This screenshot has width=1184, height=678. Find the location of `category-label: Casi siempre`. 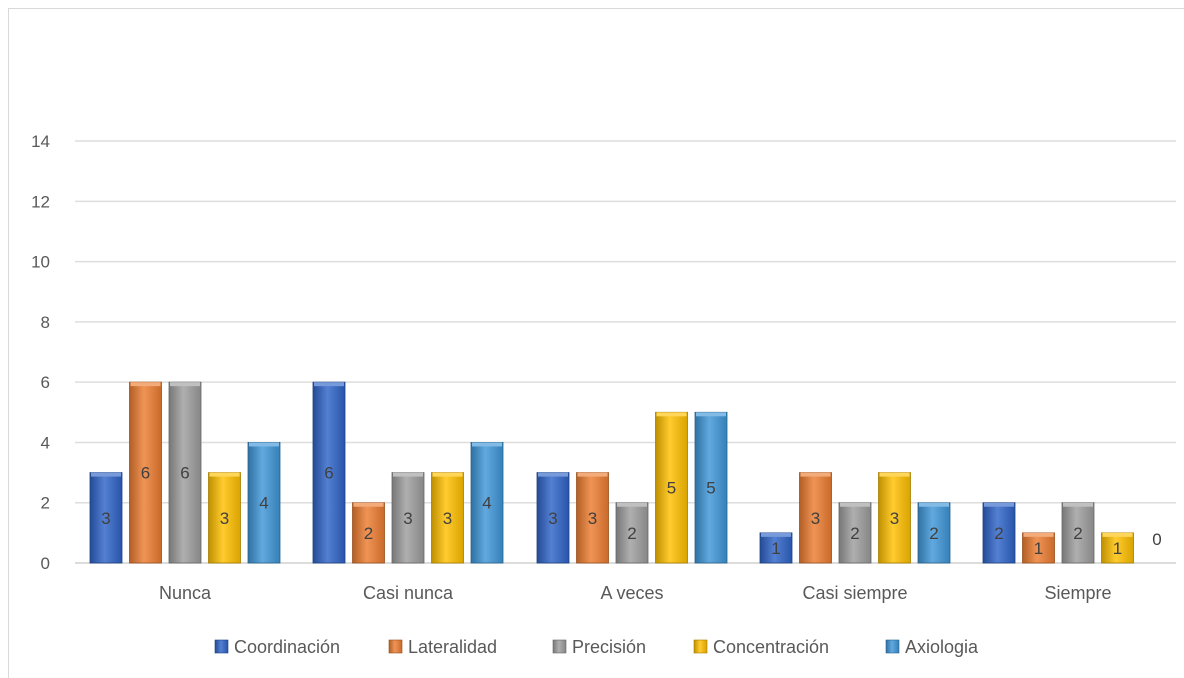

category-label: Casi siempre is located at coordinates (854, 593).